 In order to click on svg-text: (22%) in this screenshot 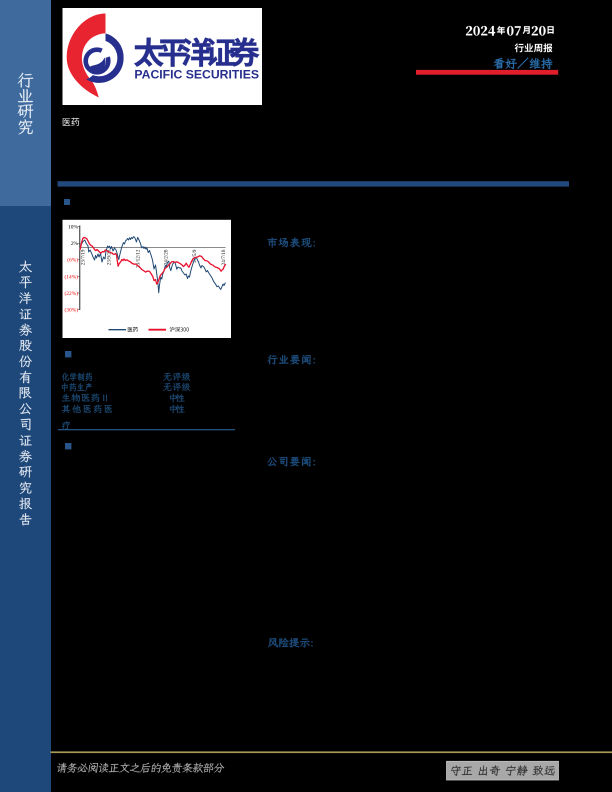, I will do `click(72, 293)`.